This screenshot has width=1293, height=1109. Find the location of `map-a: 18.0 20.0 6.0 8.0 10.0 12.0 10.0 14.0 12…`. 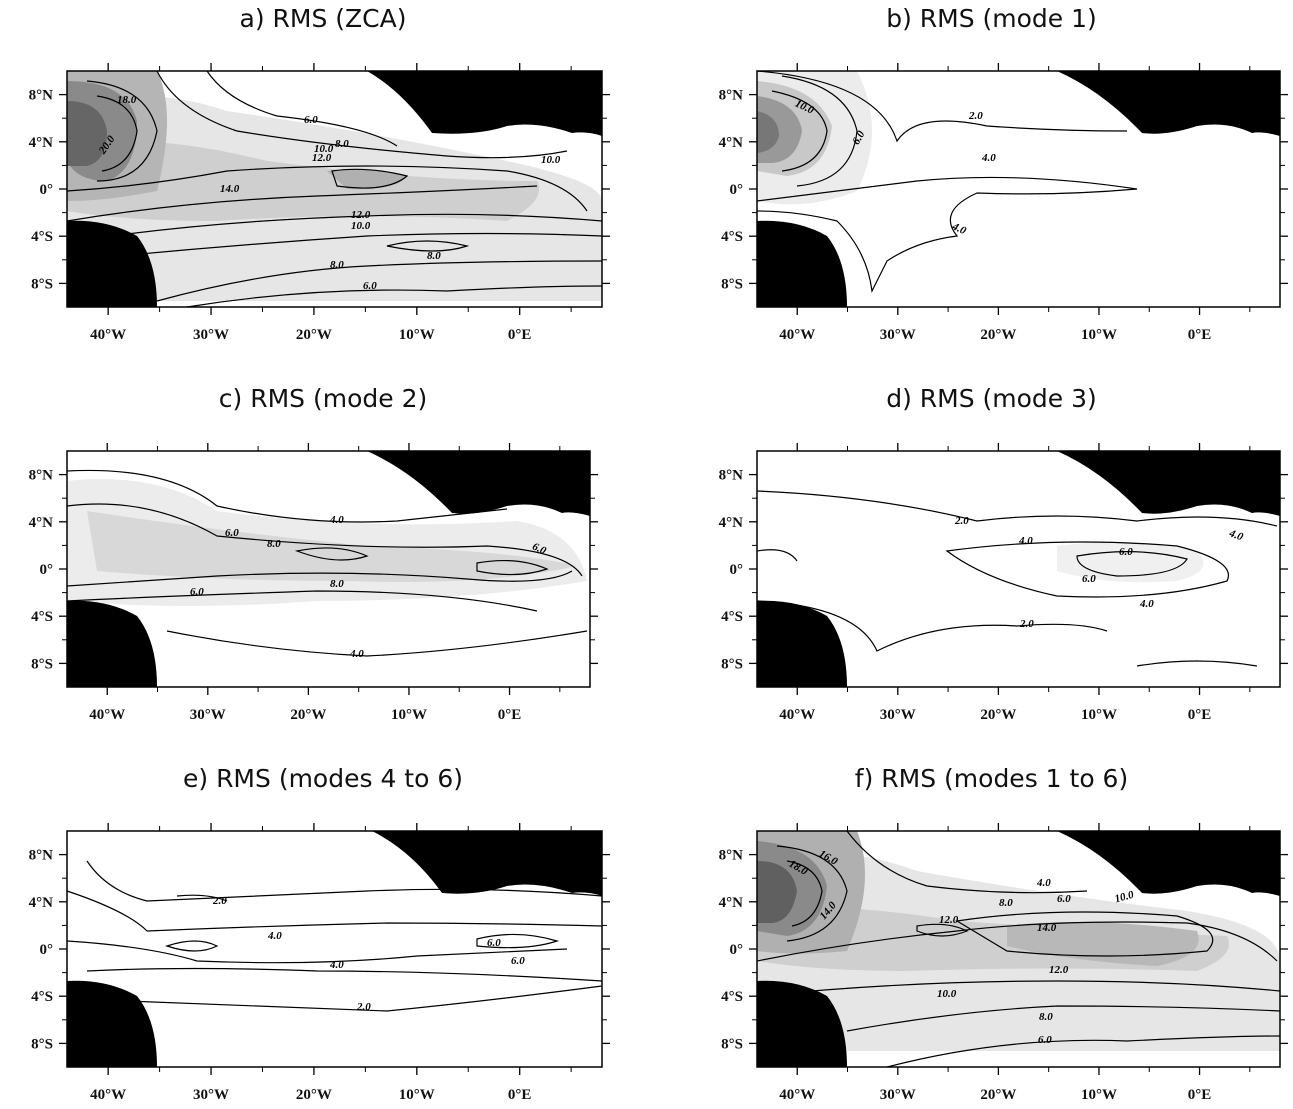

map-a: 18.0 20.0 6.0 8.0 10.0 12.0 10.0 14.0 12… is located at coordinates (319, 203).